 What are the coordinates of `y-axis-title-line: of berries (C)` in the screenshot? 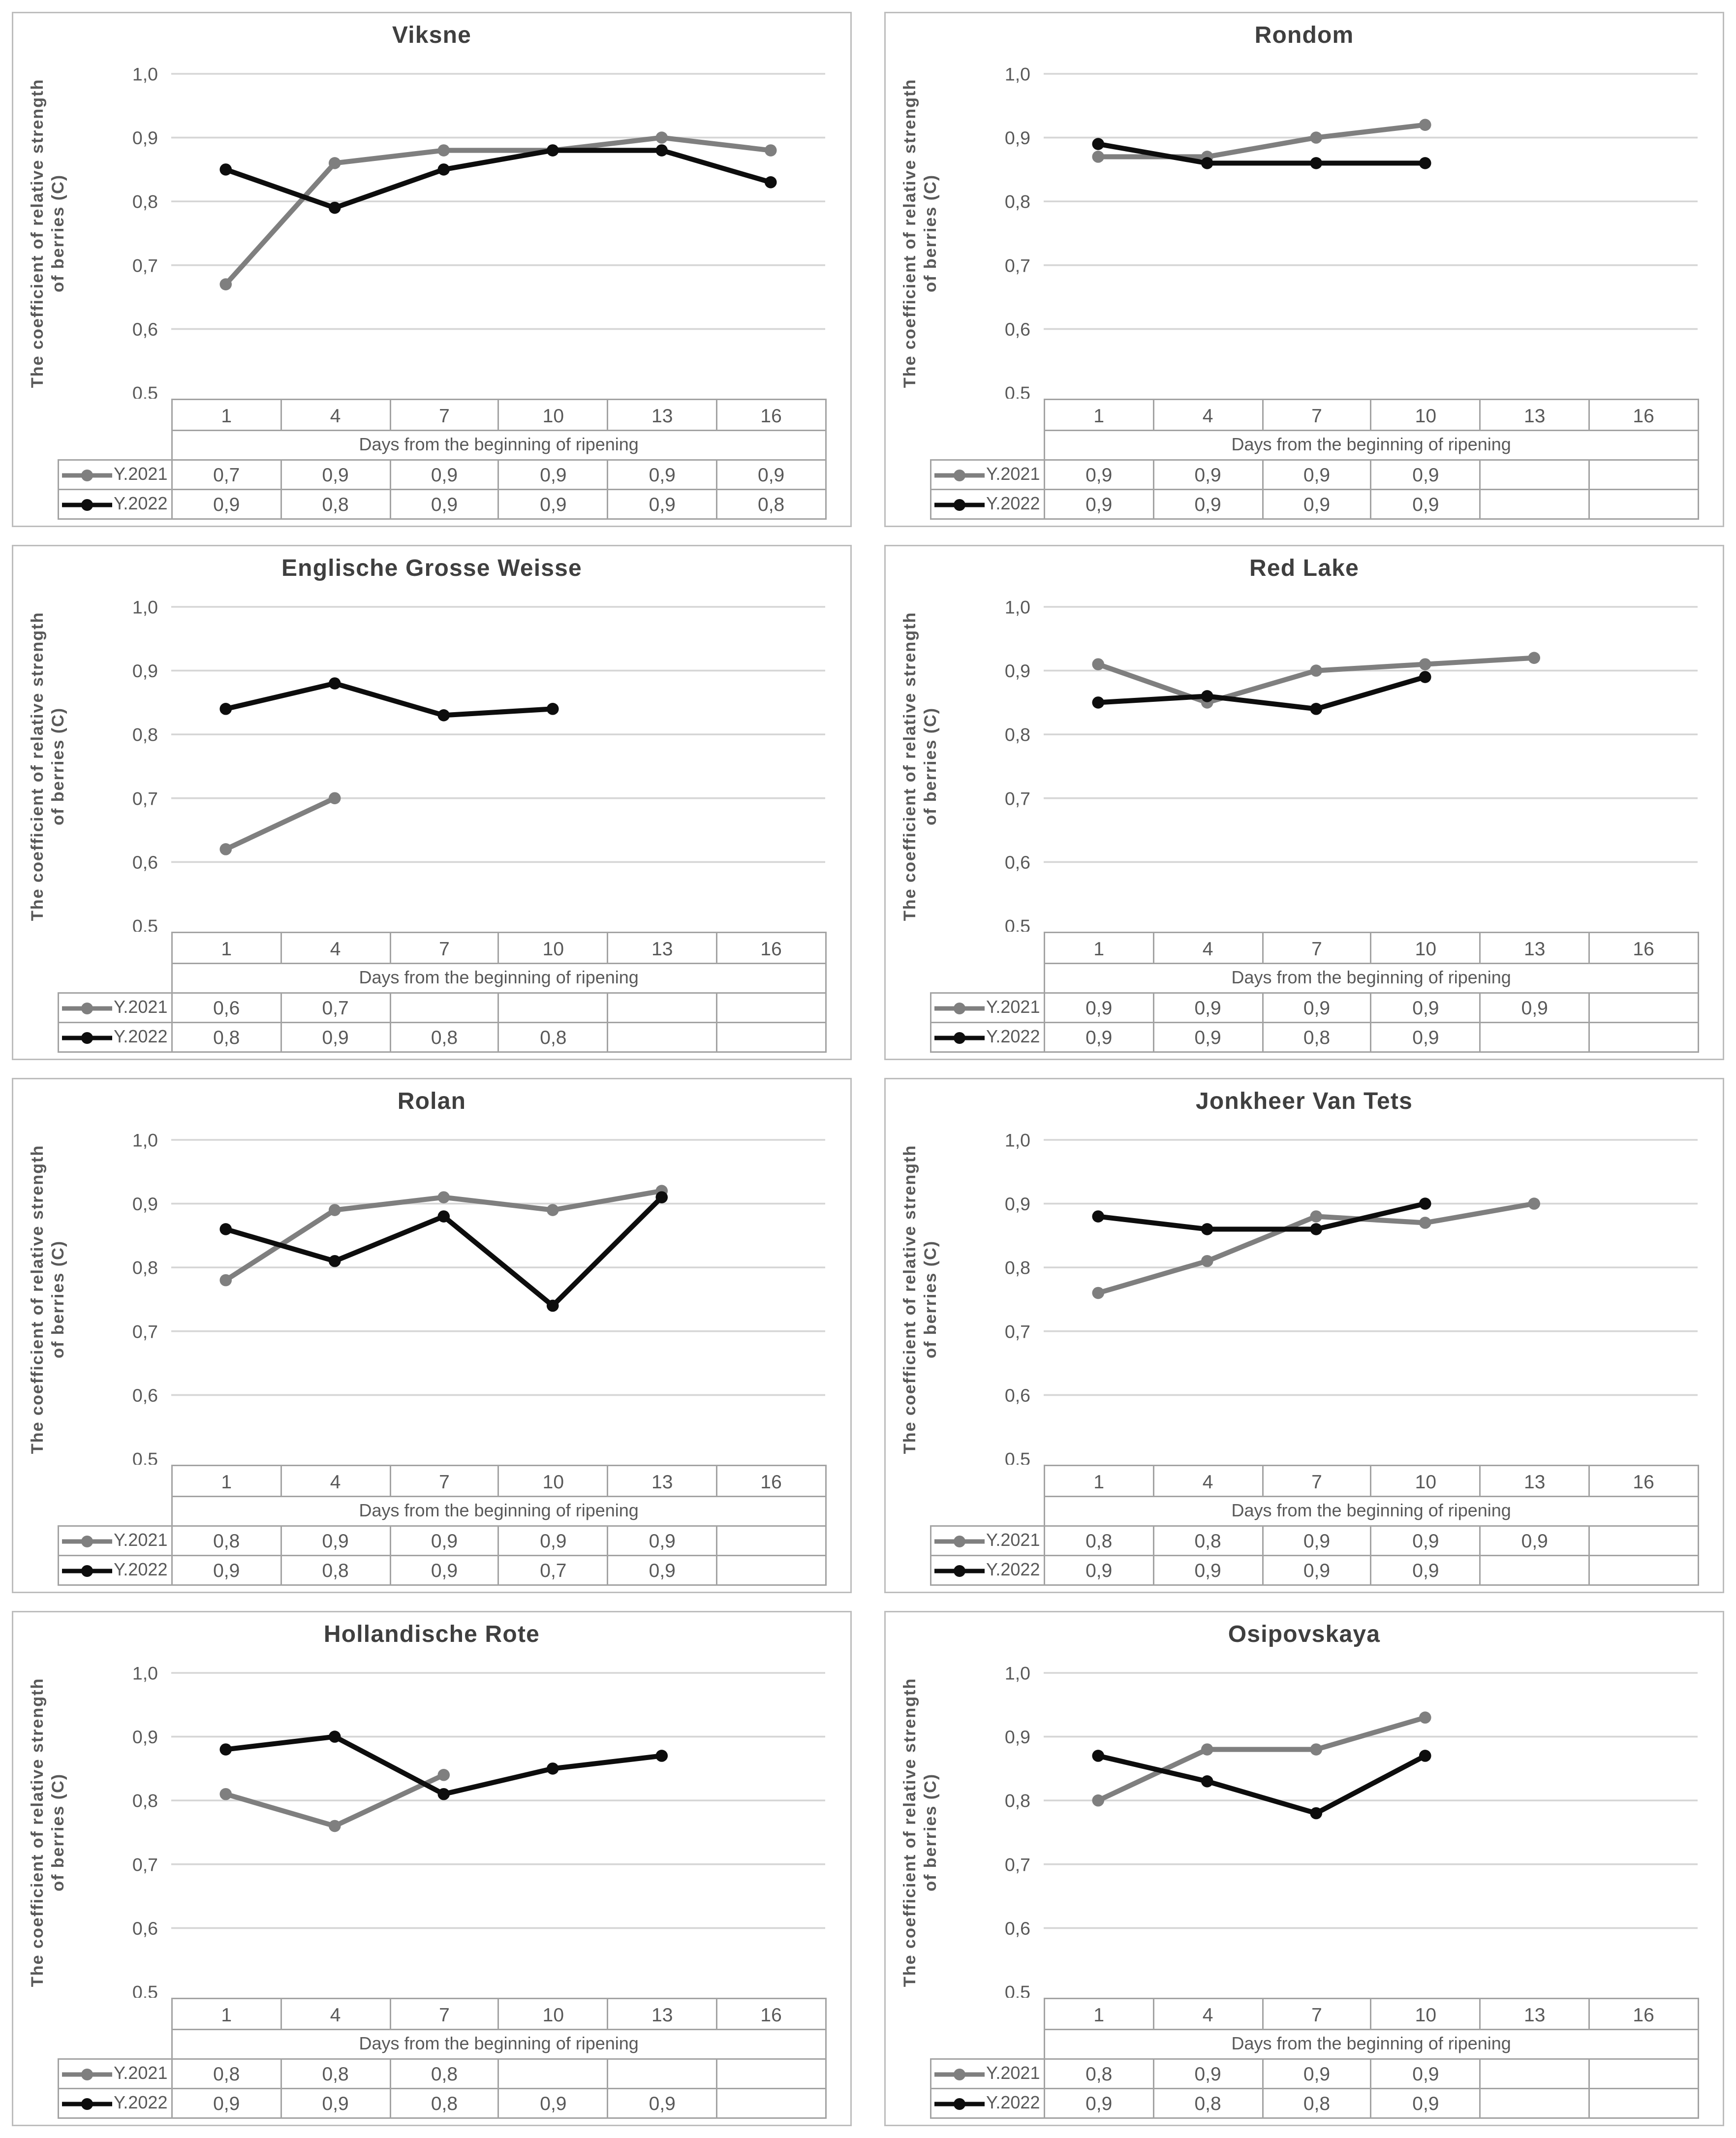 It's located at (58, 1832).